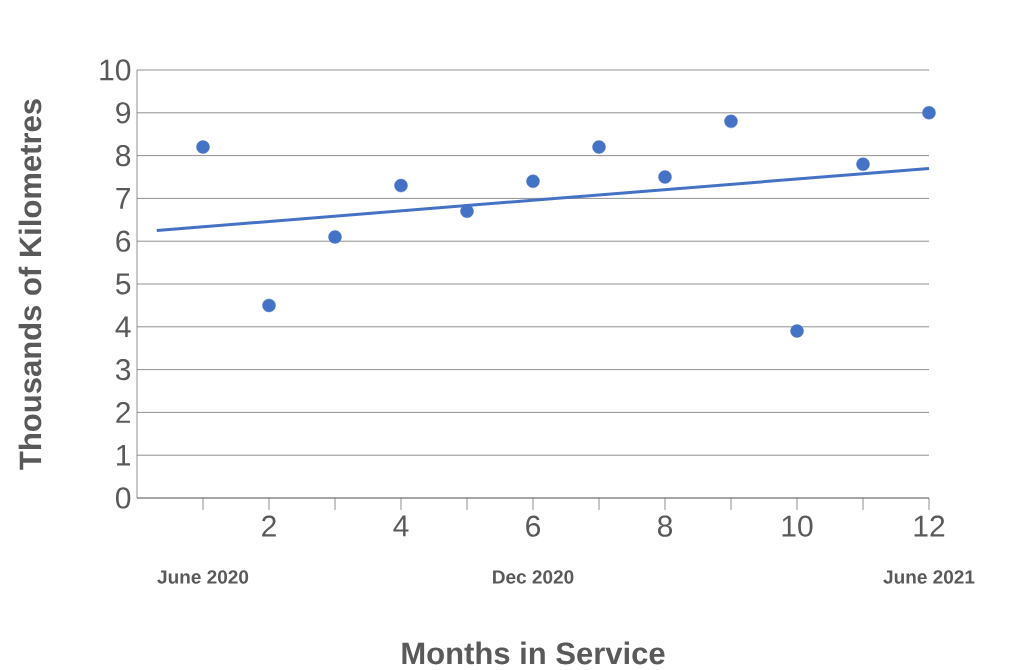  What do you see at coordinates (401, 526) in the screenshot?
I see `x-tick-label: 4` at bounding box center [401, 526].